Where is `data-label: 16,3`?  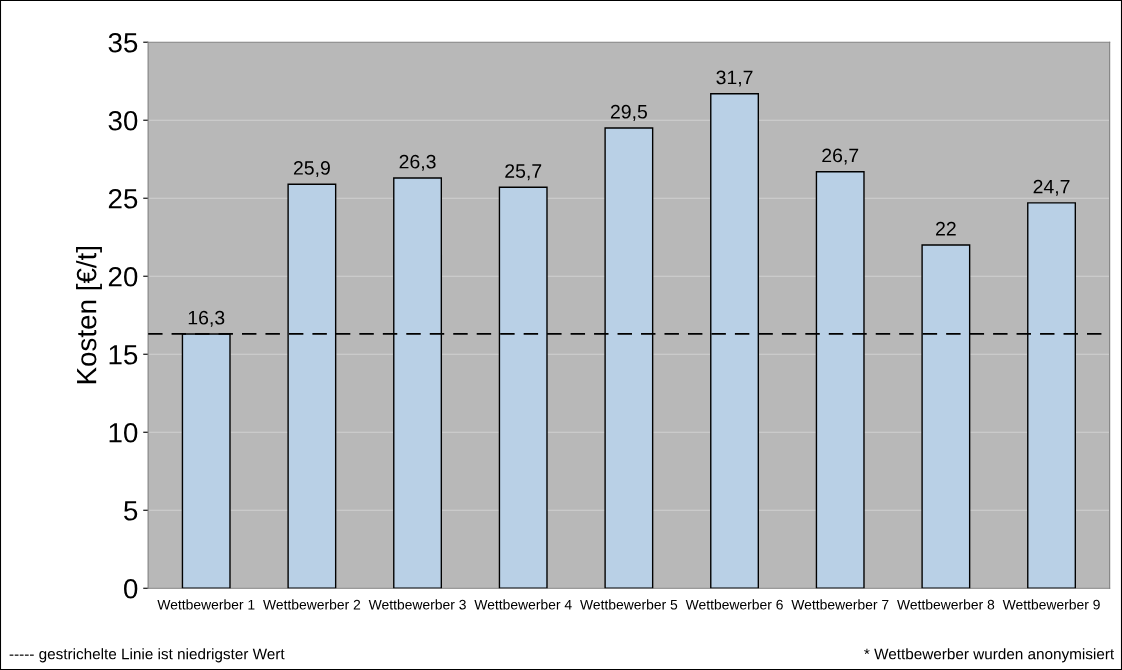 data-label: 16,3 is located at coordinates (206, 318).